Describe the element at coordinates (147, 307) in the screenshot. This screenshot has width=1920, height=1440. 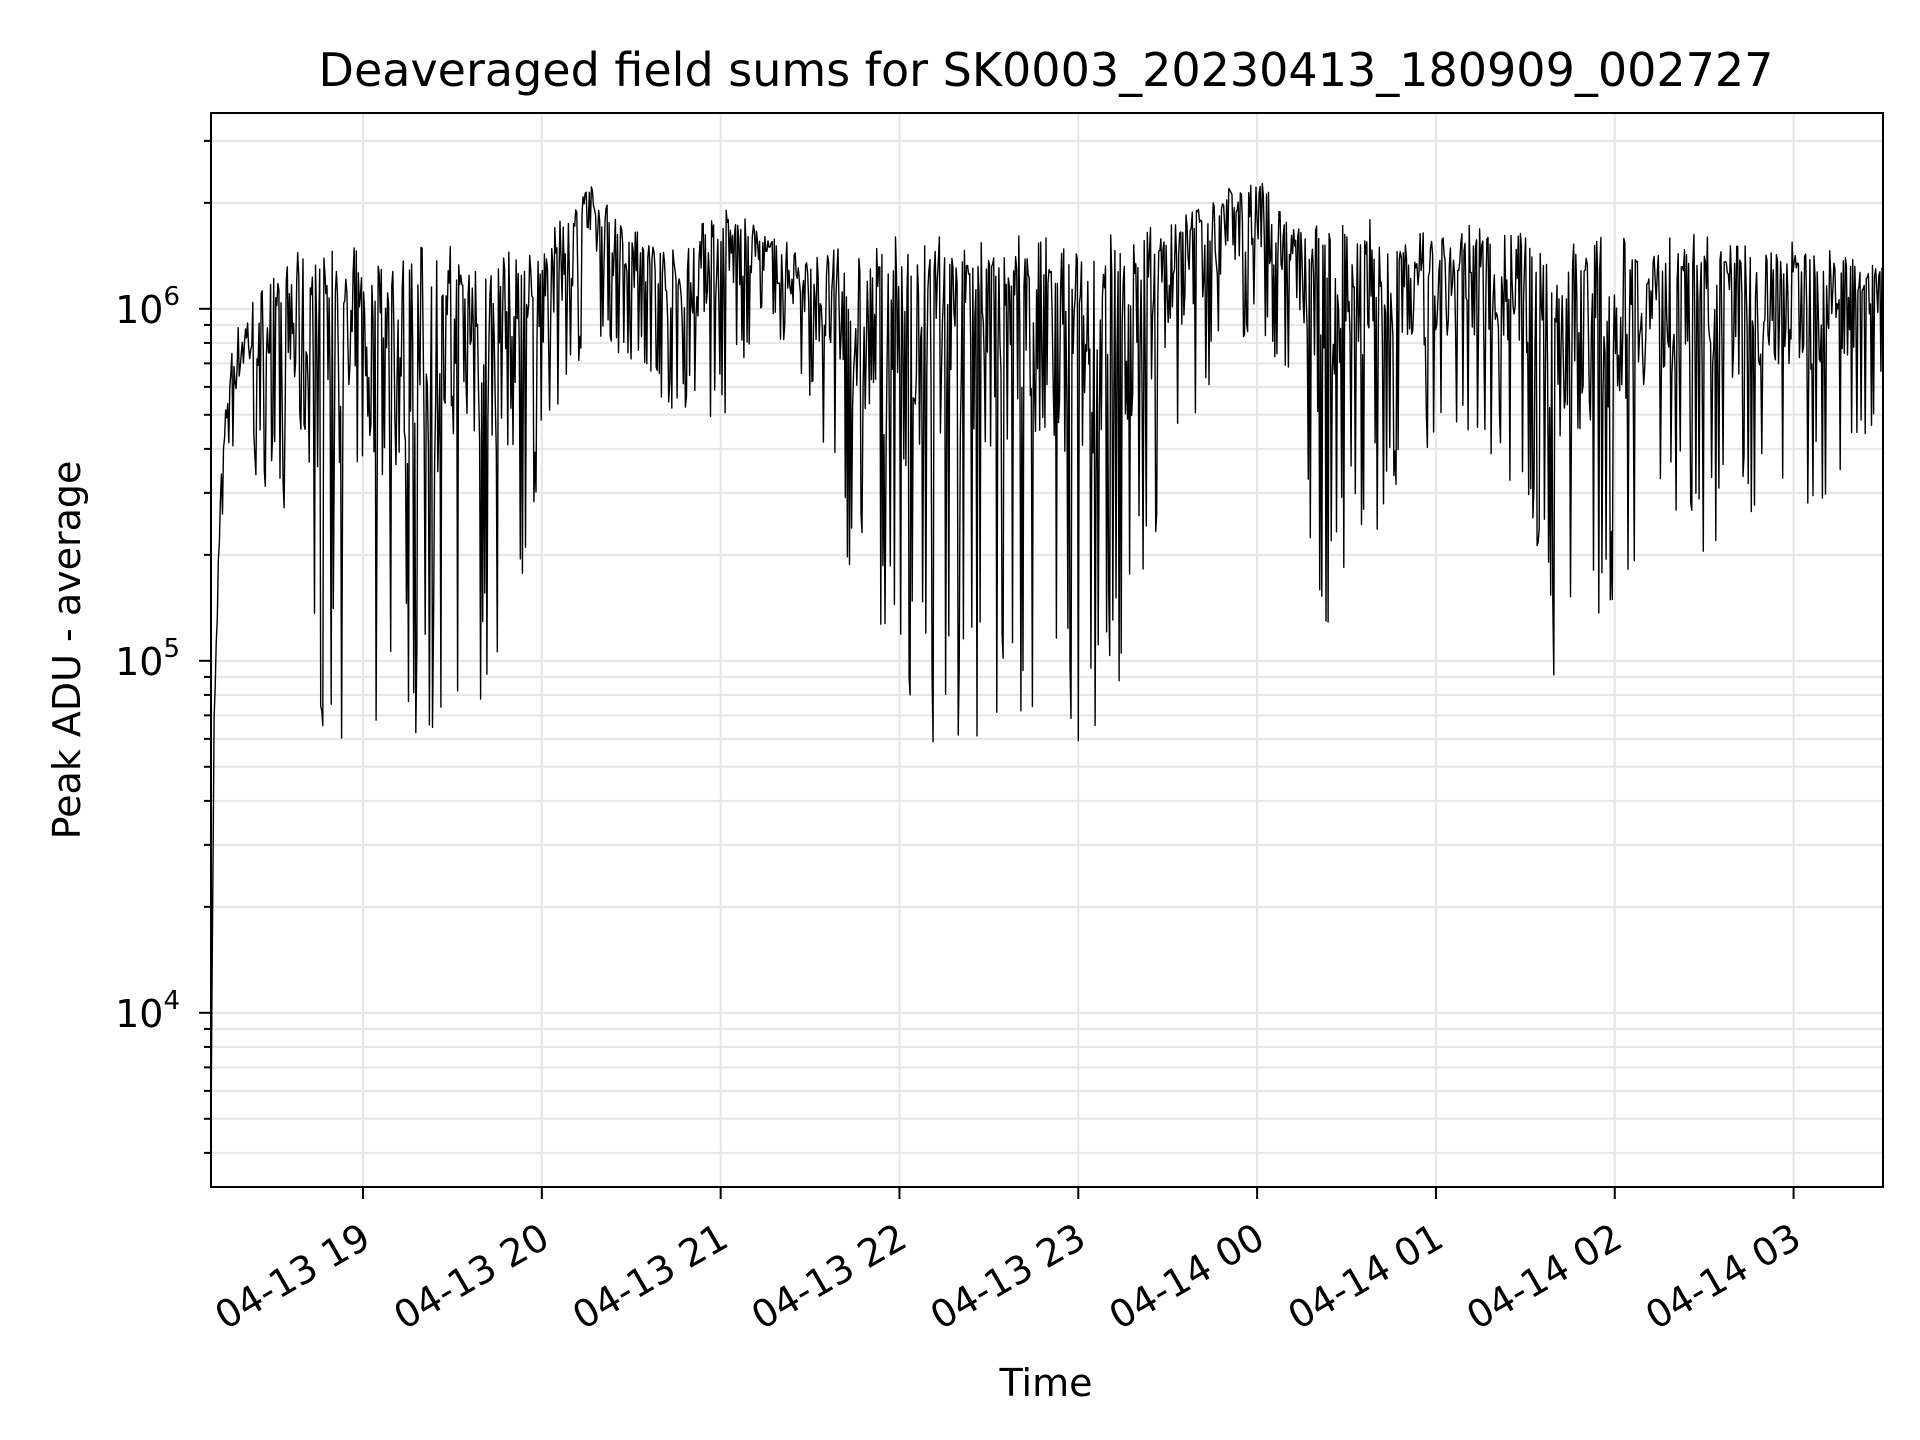
I see `y-tick-label: 10⁶` at that location.